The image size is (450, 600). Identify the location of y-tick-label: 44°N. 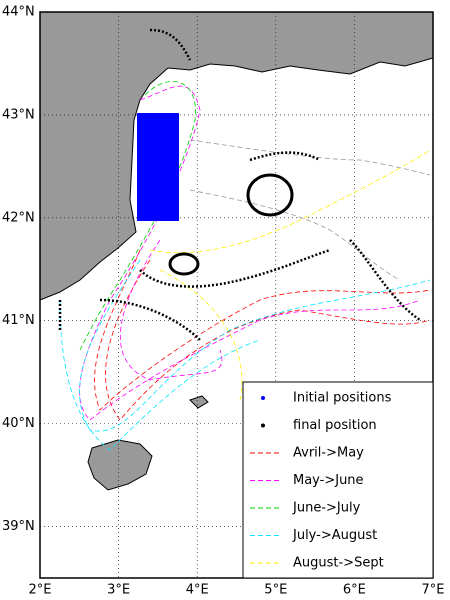
(18, 12).